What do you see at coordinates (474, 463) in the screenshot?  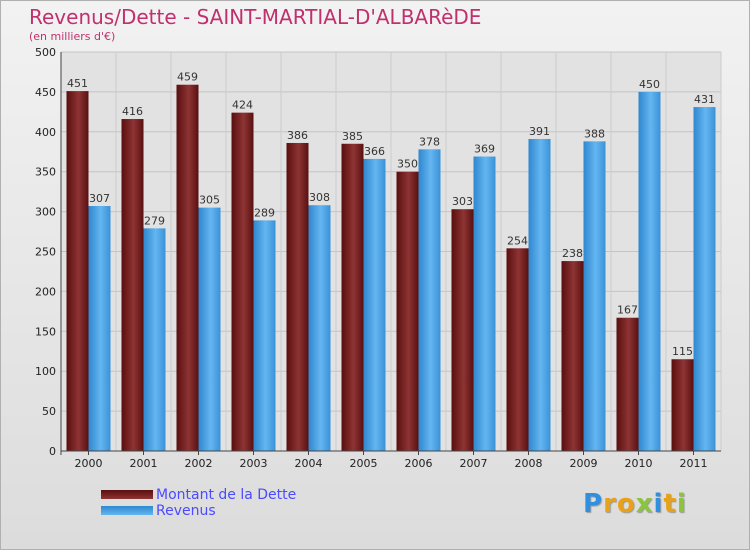 I see `x-tick-label: 2007` at bounding box center [474, 463].